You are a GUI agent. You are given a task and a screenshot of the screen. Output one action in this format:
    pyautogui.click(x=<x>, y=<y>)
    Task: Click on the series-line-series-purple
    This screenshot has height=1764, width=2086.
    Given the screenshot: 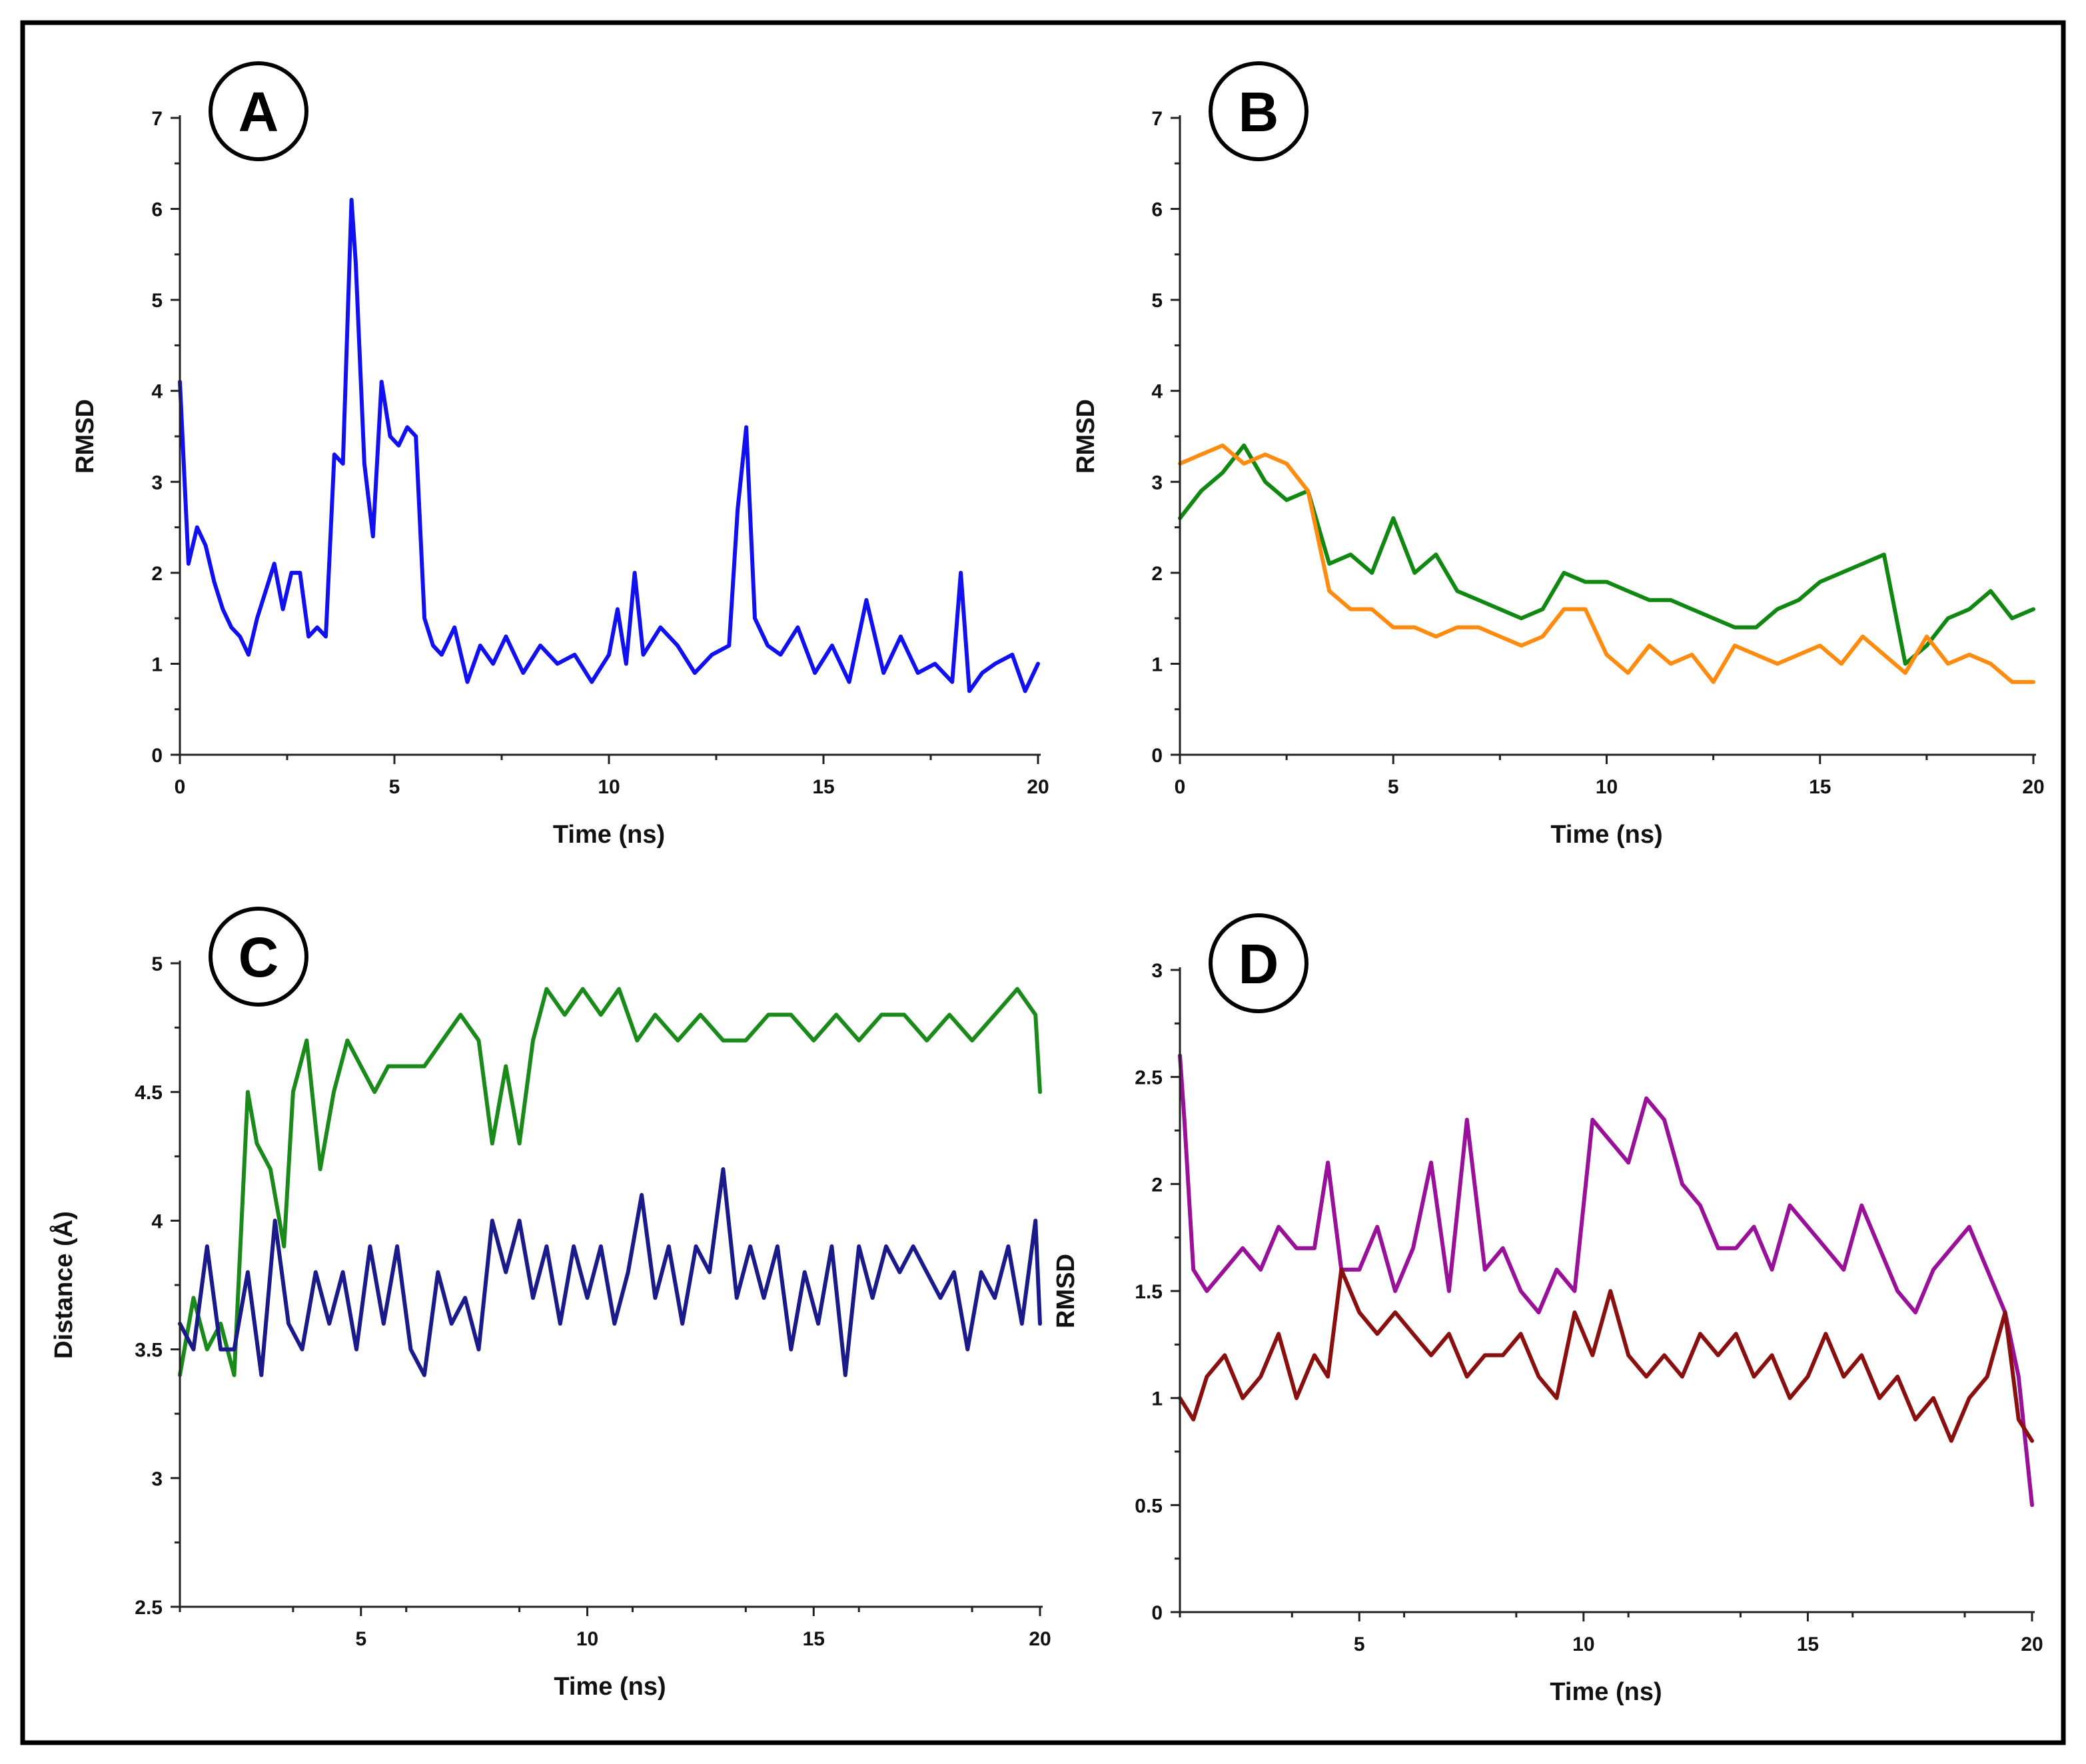 What is the action you would take?
    pyautogui.click(x=1606, y=1280)
    